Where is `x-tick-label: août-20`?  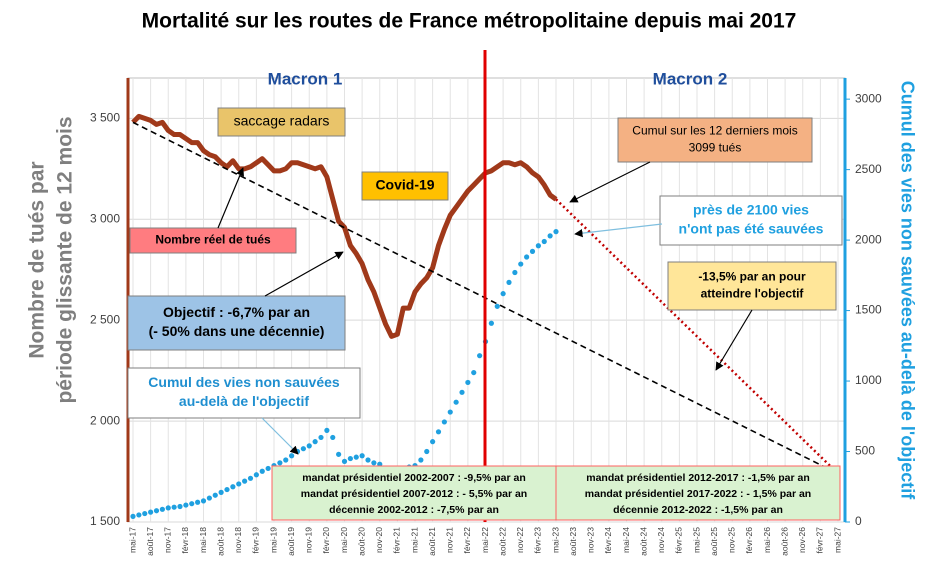
x-tick-label: août-20 is located at coordinates (361, 541).